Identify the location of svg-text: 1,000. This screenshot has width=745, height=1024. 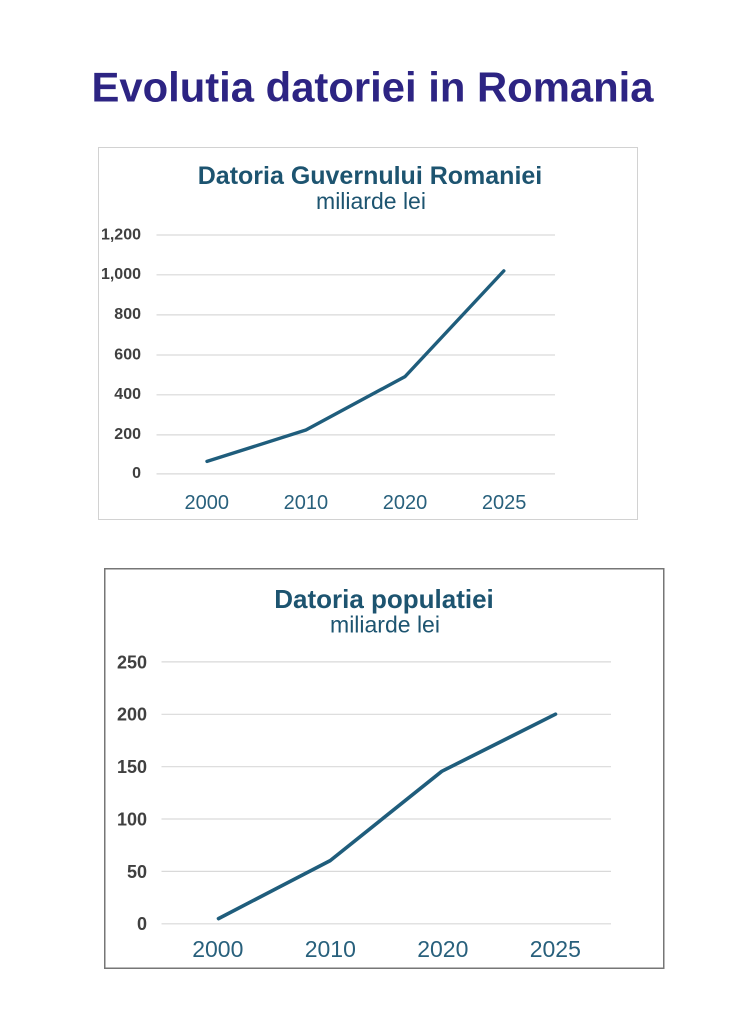
(121, 274).